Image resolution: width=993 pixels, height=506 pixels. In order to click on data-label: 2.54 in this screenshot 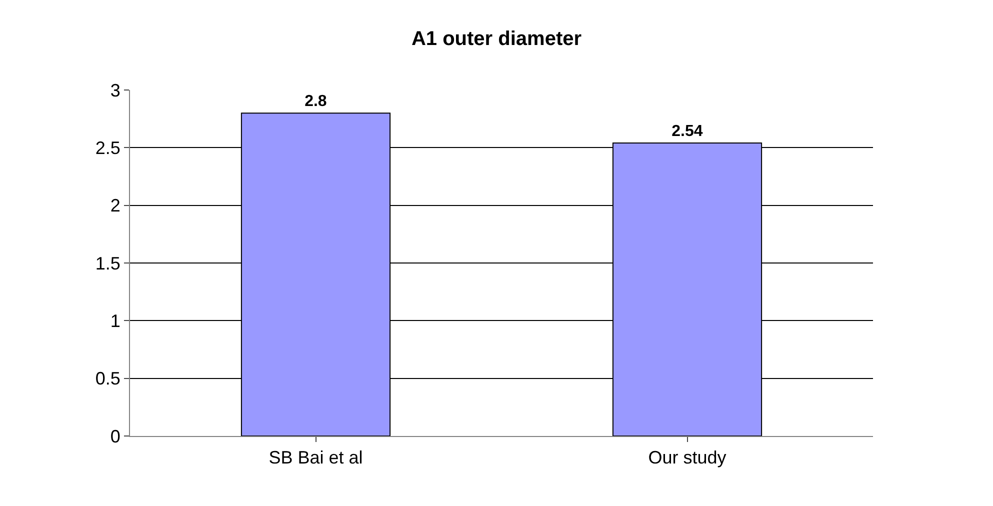, I will do `click(687, 131)`.